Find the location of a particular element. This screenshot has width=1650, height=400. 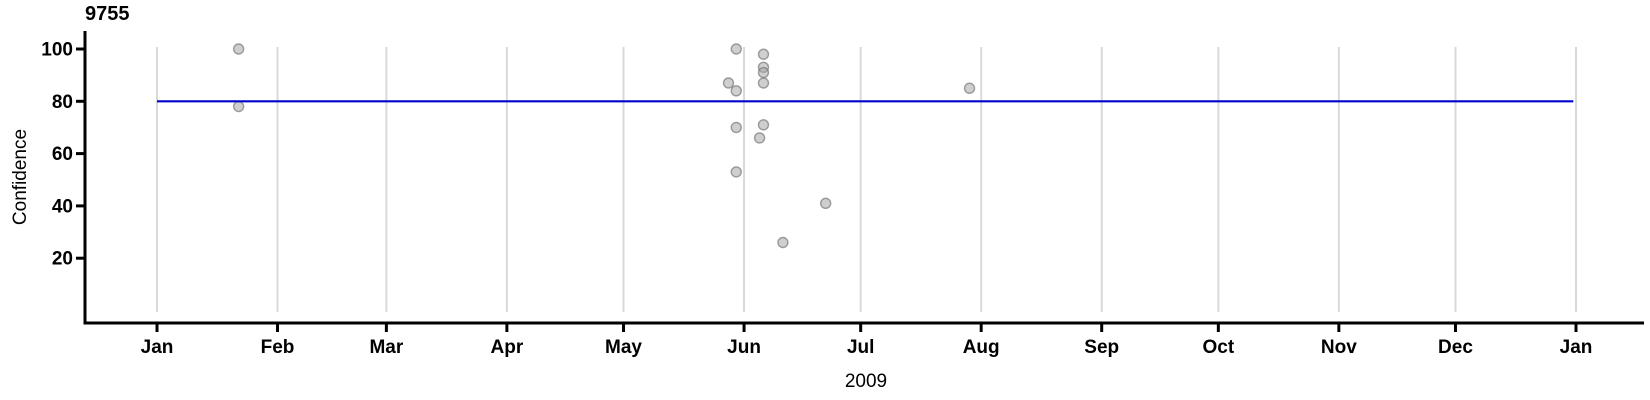

y-tick-label: 20 is located at coordinates (62, 259).